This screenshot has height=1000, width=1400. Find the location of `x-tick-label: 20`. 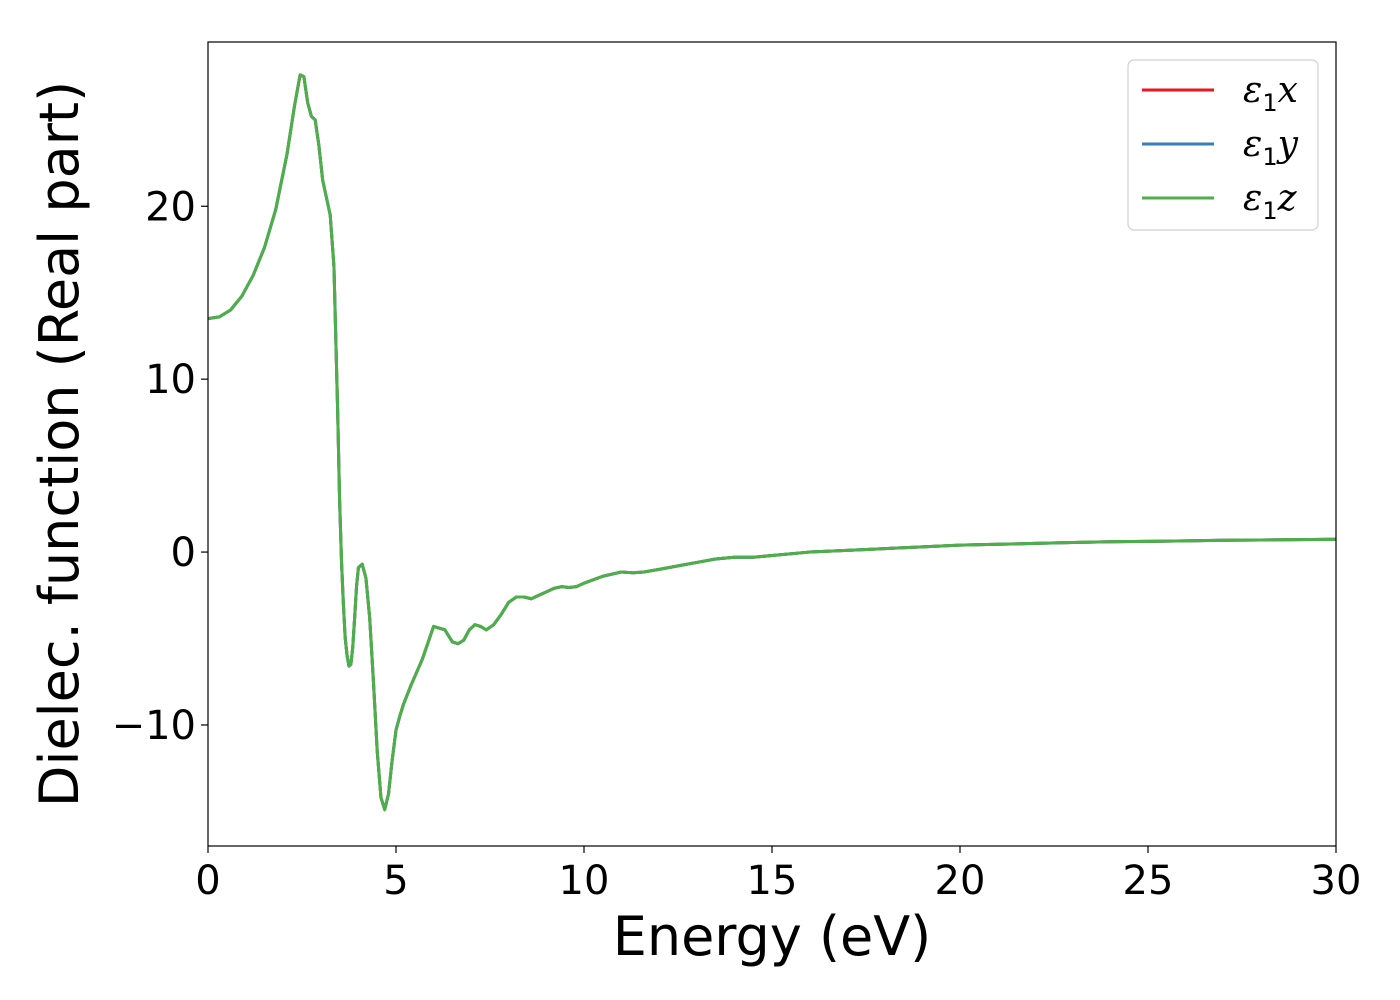

x-tick-label: 20 is located at coordinates (960, 881).